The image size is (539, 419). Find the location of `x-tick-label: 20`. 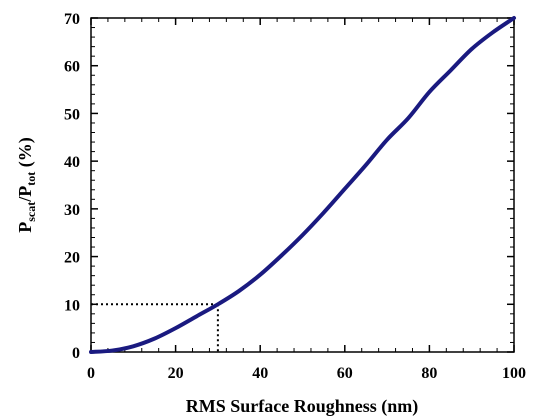

x-tick-label: 20 is located at coordinates (176, 373).